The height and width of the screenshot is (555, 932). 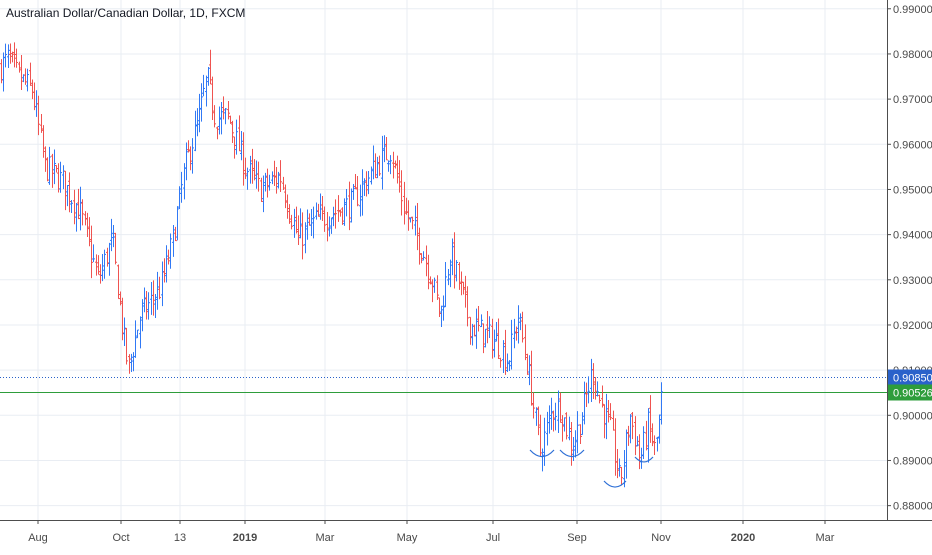 I want to click on price-level-label: 0.90850, so click(x=912, y=379).